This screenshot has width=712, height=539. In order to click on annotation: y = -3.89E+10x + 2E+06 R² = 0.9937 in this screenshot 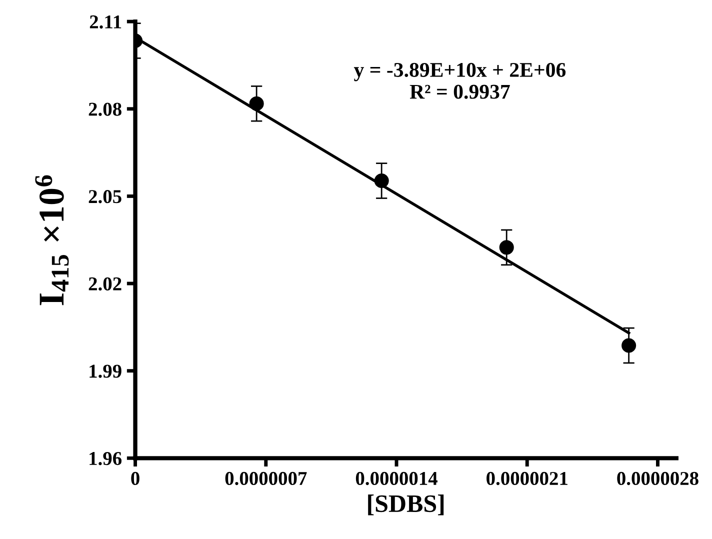, I will do `click(460, 80)`.